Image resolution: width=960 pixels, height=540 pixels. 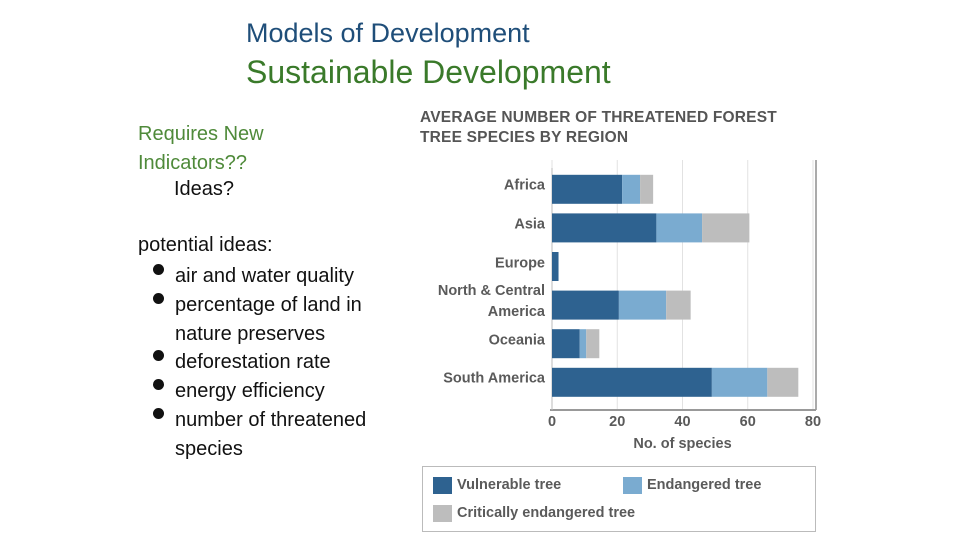 I want to click on legend-label: Critically endangered tree, so click(x=546, y=513).